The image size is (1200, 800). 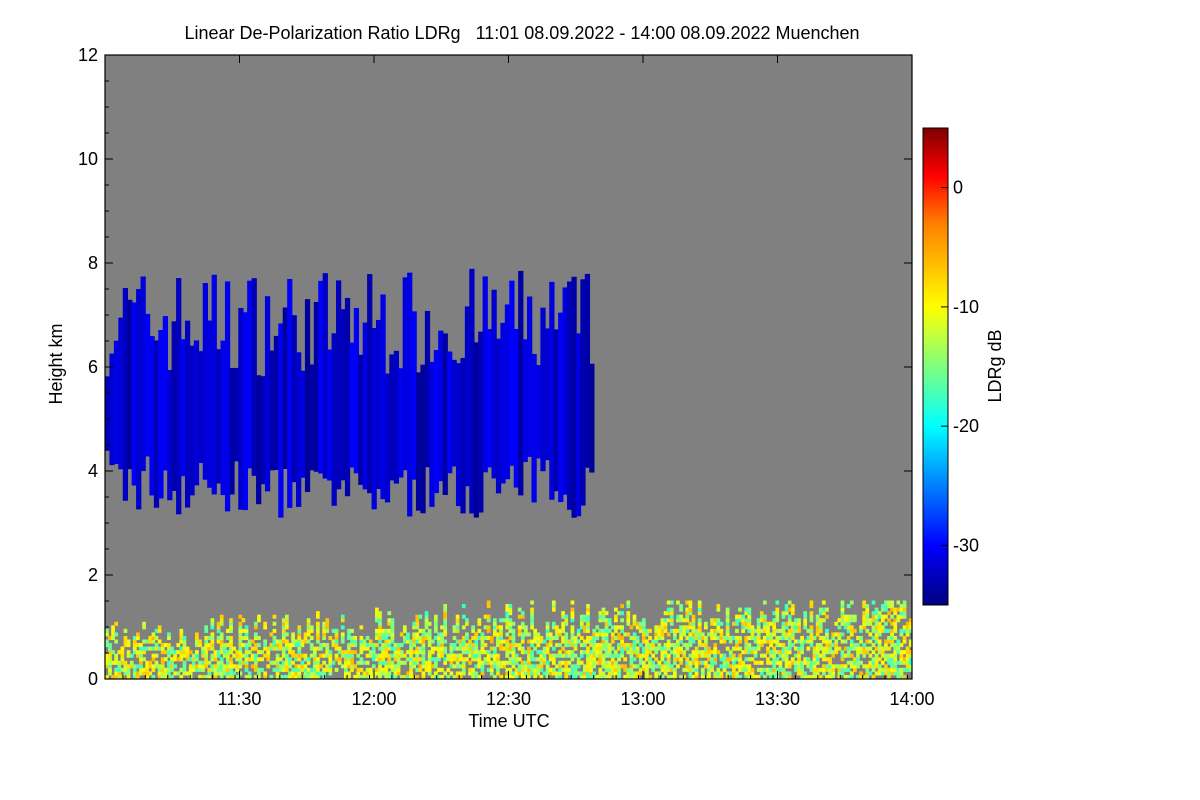 What do you see at coordinates (88, 159) in the screenshot?
I see `y-tick-label: 10` at bounding box center [88, 159].